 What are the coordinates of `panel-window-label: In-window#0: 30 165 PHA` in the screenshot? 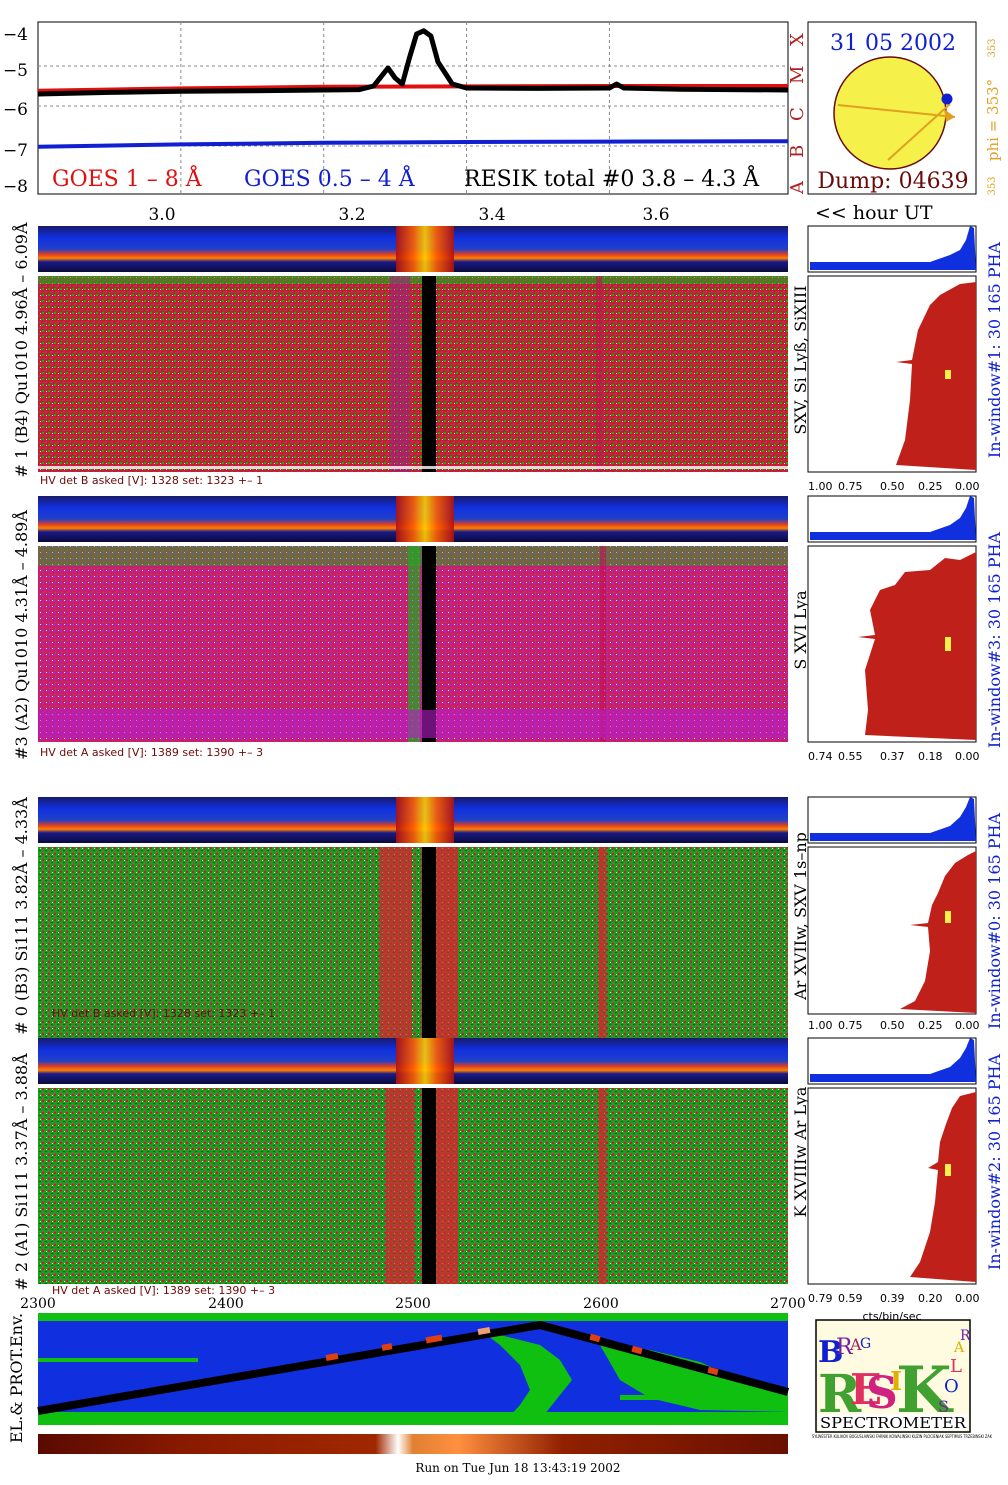 It's located at (994, 920).